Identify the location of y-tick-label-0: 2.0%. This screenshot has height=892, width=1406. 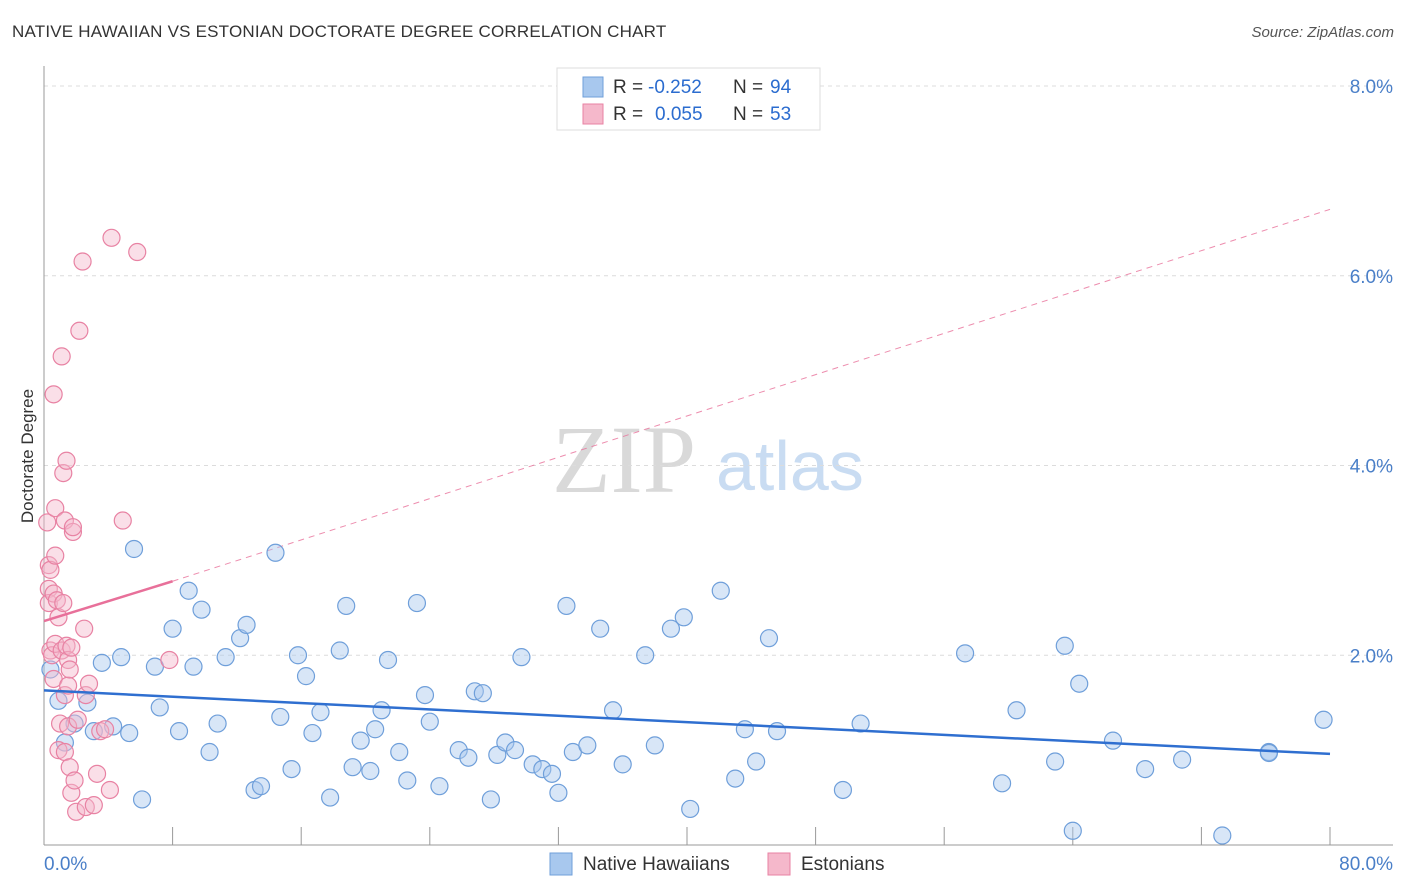
(1371, 656).